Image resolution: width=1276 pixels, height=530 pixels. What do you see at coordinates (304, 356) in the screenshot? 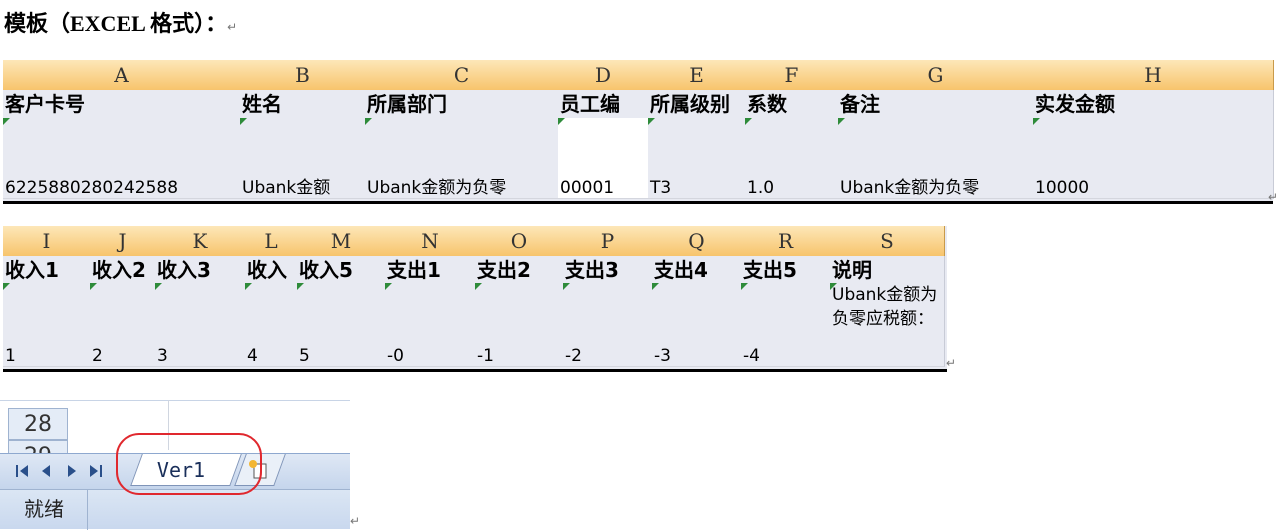
I see `cell-text: 5` at bounding box center [304, 356].